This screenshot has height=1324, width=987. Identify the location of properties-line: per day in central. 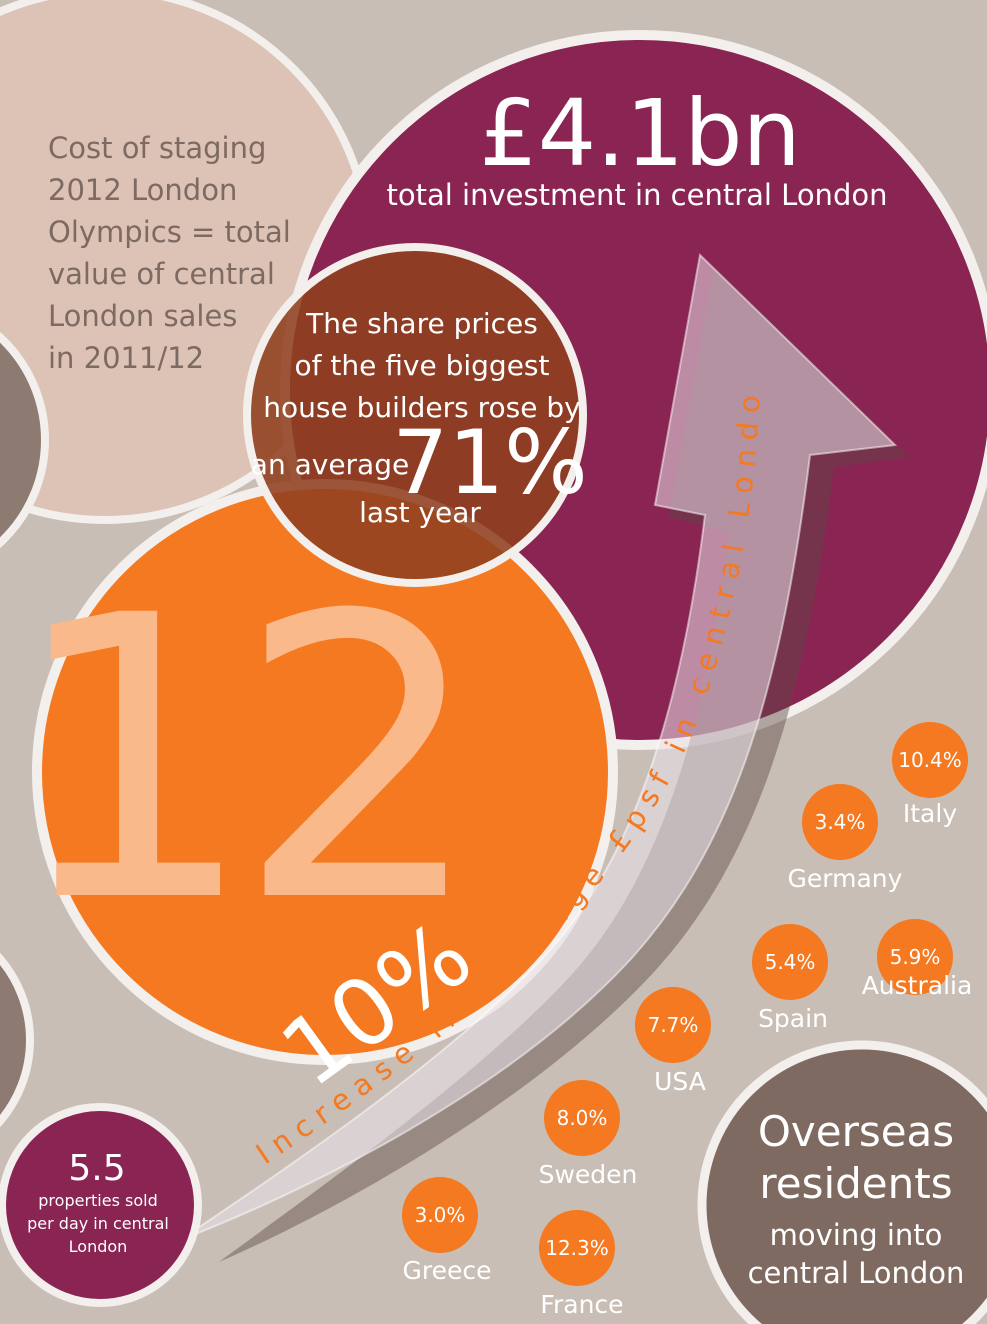
(98, 1223).